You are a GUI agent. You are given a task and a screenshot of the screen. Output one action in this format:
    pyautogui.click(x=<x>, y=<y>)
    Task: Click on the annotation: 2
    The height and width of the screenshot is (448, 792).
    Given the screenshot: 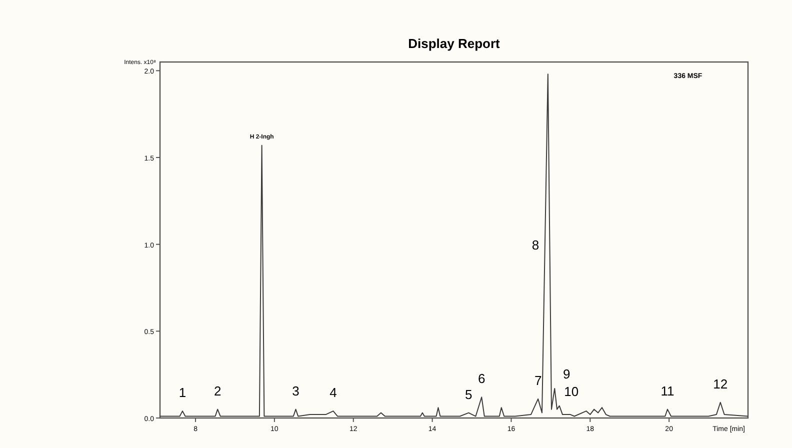 What is the action you would take?
    pyautogui.click(x=218, y=390)
    